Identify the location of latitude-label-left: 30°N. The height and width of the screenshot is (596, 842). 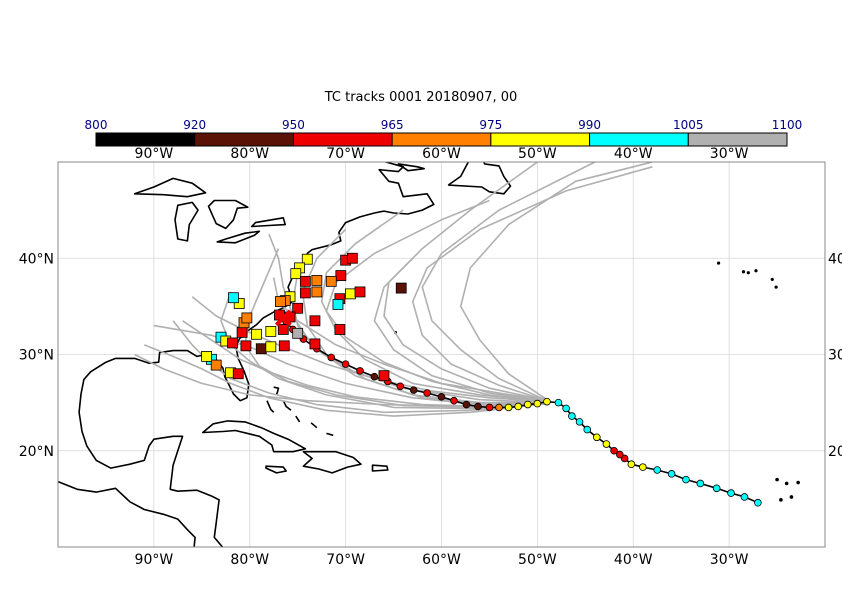
(36, 356).